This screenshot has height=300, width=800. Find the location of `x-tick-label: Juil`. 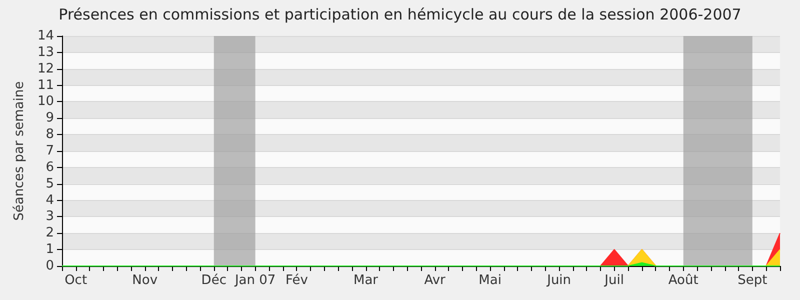

x-tick-label: Juil is located at coordinates (614, 280).